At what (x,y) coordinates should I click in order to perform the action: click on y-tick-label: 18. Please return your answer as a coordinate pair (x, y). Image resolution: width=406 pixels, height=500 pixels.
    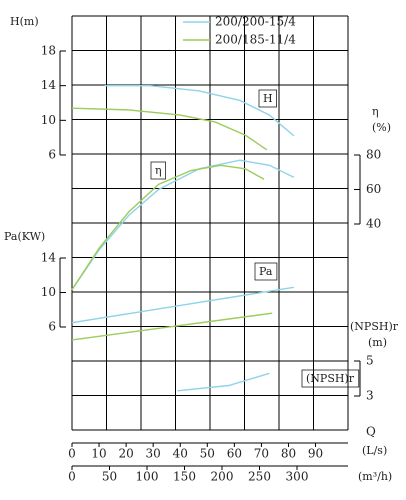
    Looking at the image, I should click on (48, 51).